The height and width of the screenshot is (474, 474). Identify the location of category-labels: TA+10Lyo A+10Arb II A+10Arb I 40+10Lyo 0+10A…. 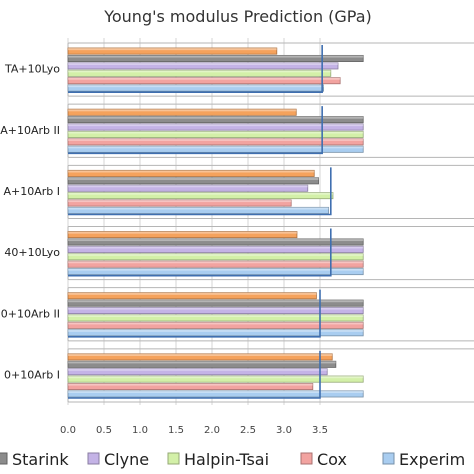
(30, 222).